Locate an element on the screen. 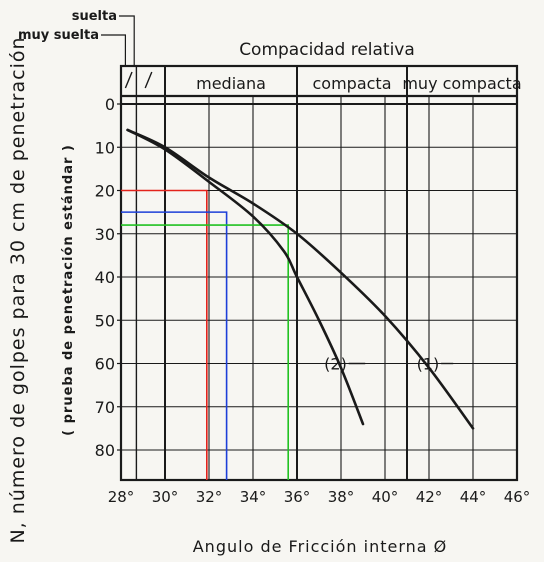 The width and height of the screenshot is (544, 562). callout-muy-suelta: muy suelta is located at coordinates (58, 35).